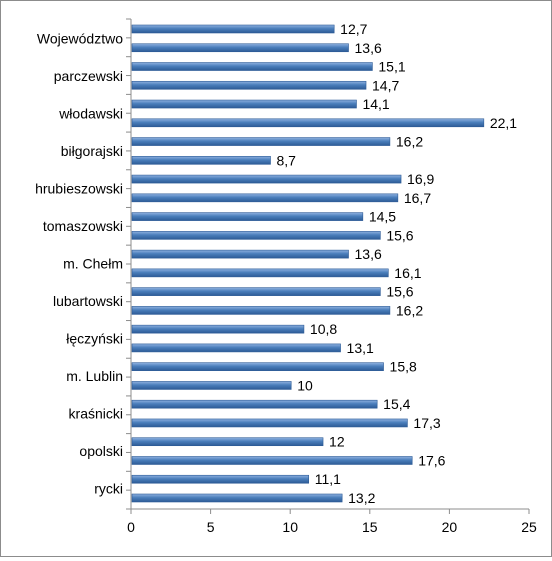 The image size is (552, 561). Describe the element at coordinates (385, 85) in the screenshot. I see `data-label: 14,7` at that location.